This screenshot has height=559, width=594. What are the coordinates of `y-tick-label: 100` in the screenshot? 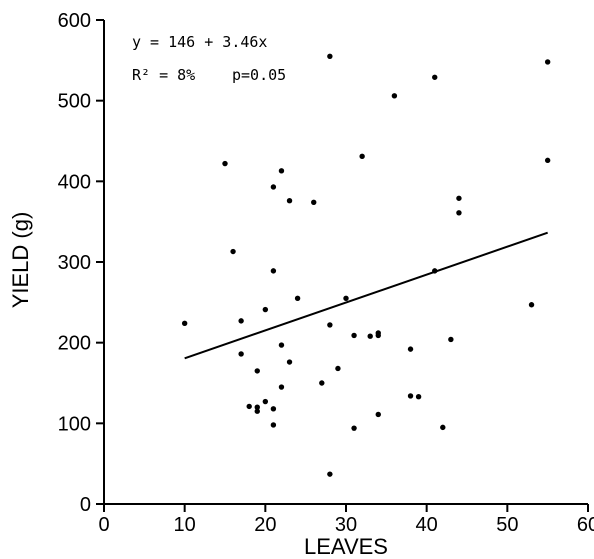 It's located at (74, 424).